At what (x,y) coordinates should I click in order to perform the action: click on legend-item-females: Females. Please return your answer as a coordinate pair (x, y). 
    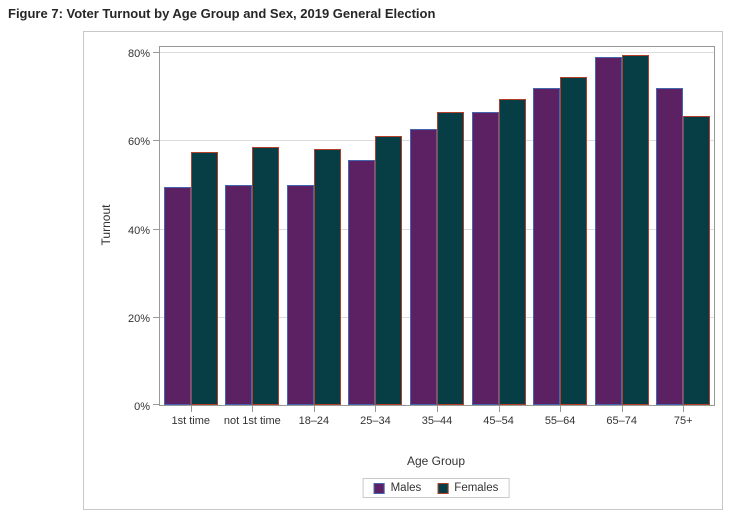
    Looking at the image, I should click on (467, 488).